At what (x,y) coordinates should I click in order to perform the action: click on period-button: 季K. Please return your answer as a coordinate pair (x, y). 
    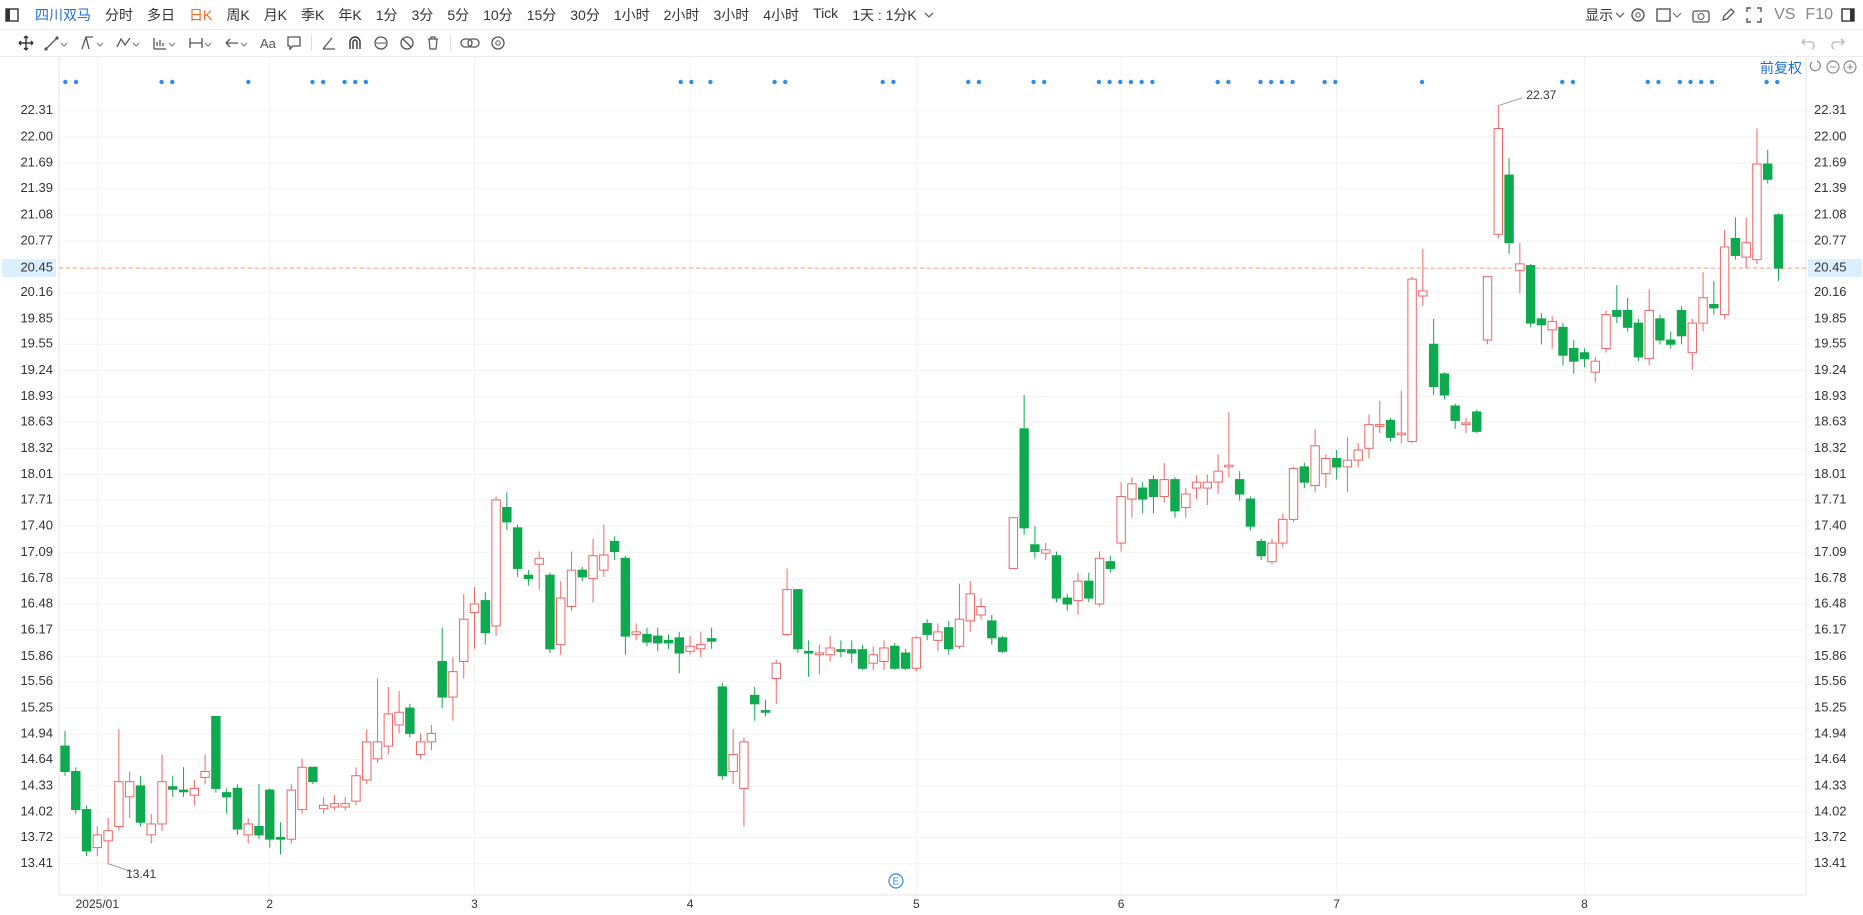
    Looking at the image, I should click on (313, 14).